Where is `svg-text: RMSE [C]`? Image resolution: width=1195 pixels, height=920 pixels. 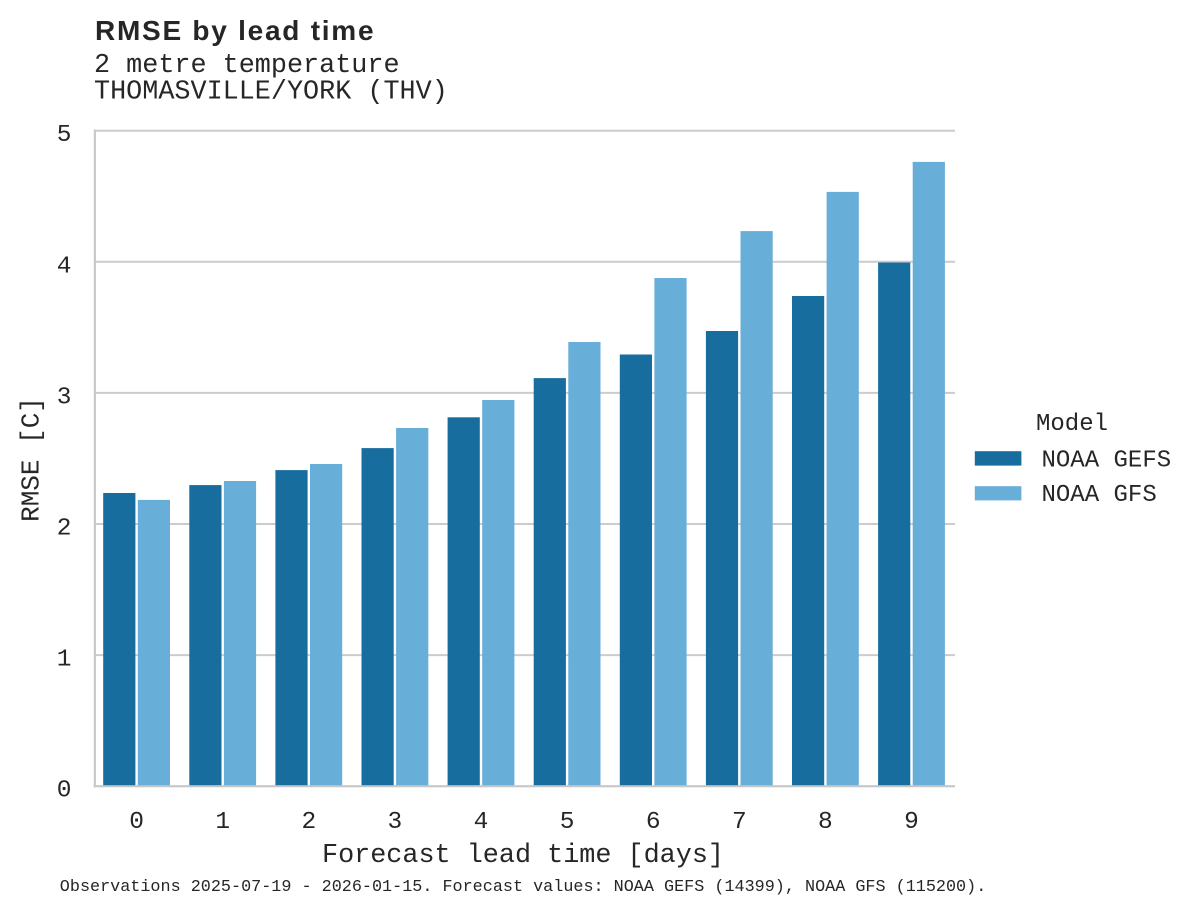 svg-text: RMSE [C] is located at coordinates (32, 459).